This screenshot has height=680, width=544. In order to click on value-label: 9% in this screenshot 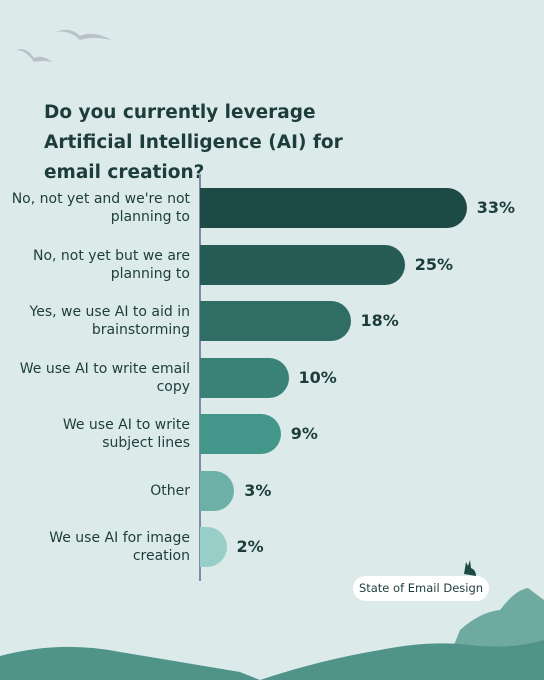, I will do `click(304, 433)`.